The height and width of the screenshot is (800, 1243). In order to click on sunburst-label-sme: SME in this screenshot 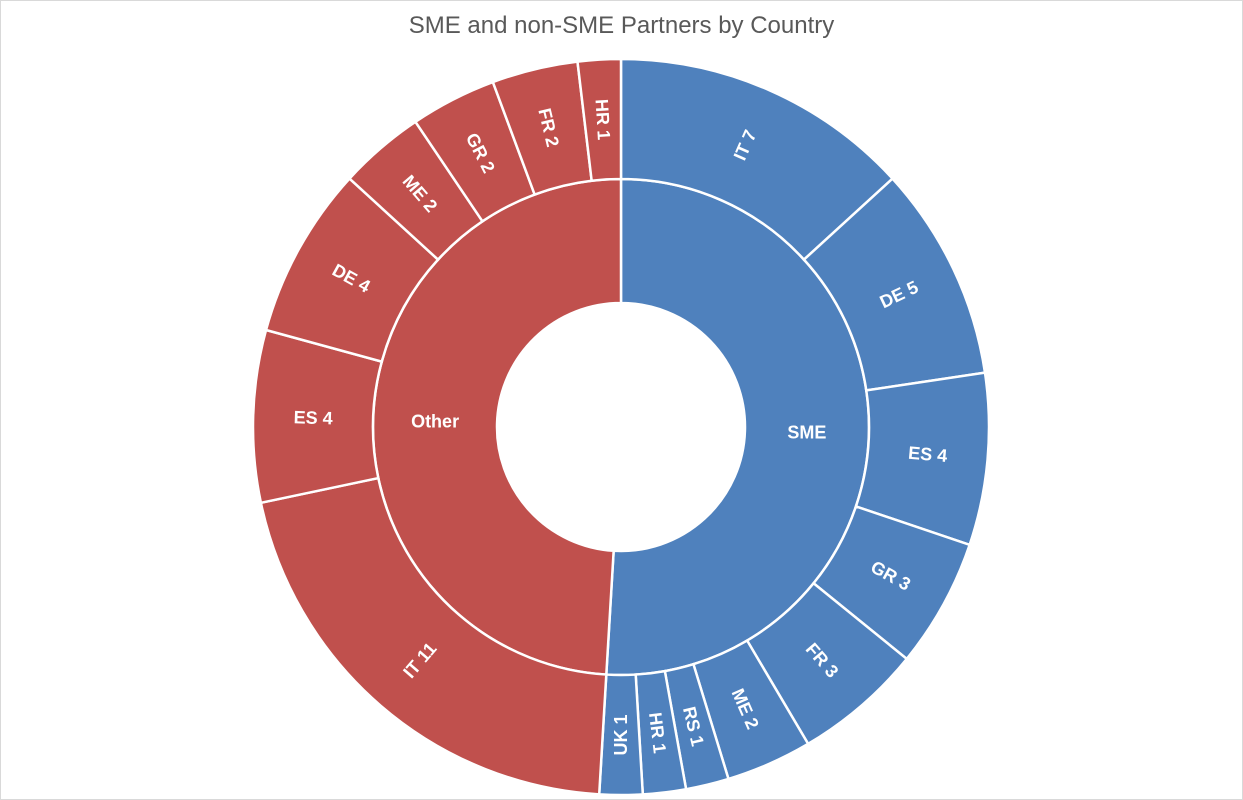, I will do `click(806, 433)`.